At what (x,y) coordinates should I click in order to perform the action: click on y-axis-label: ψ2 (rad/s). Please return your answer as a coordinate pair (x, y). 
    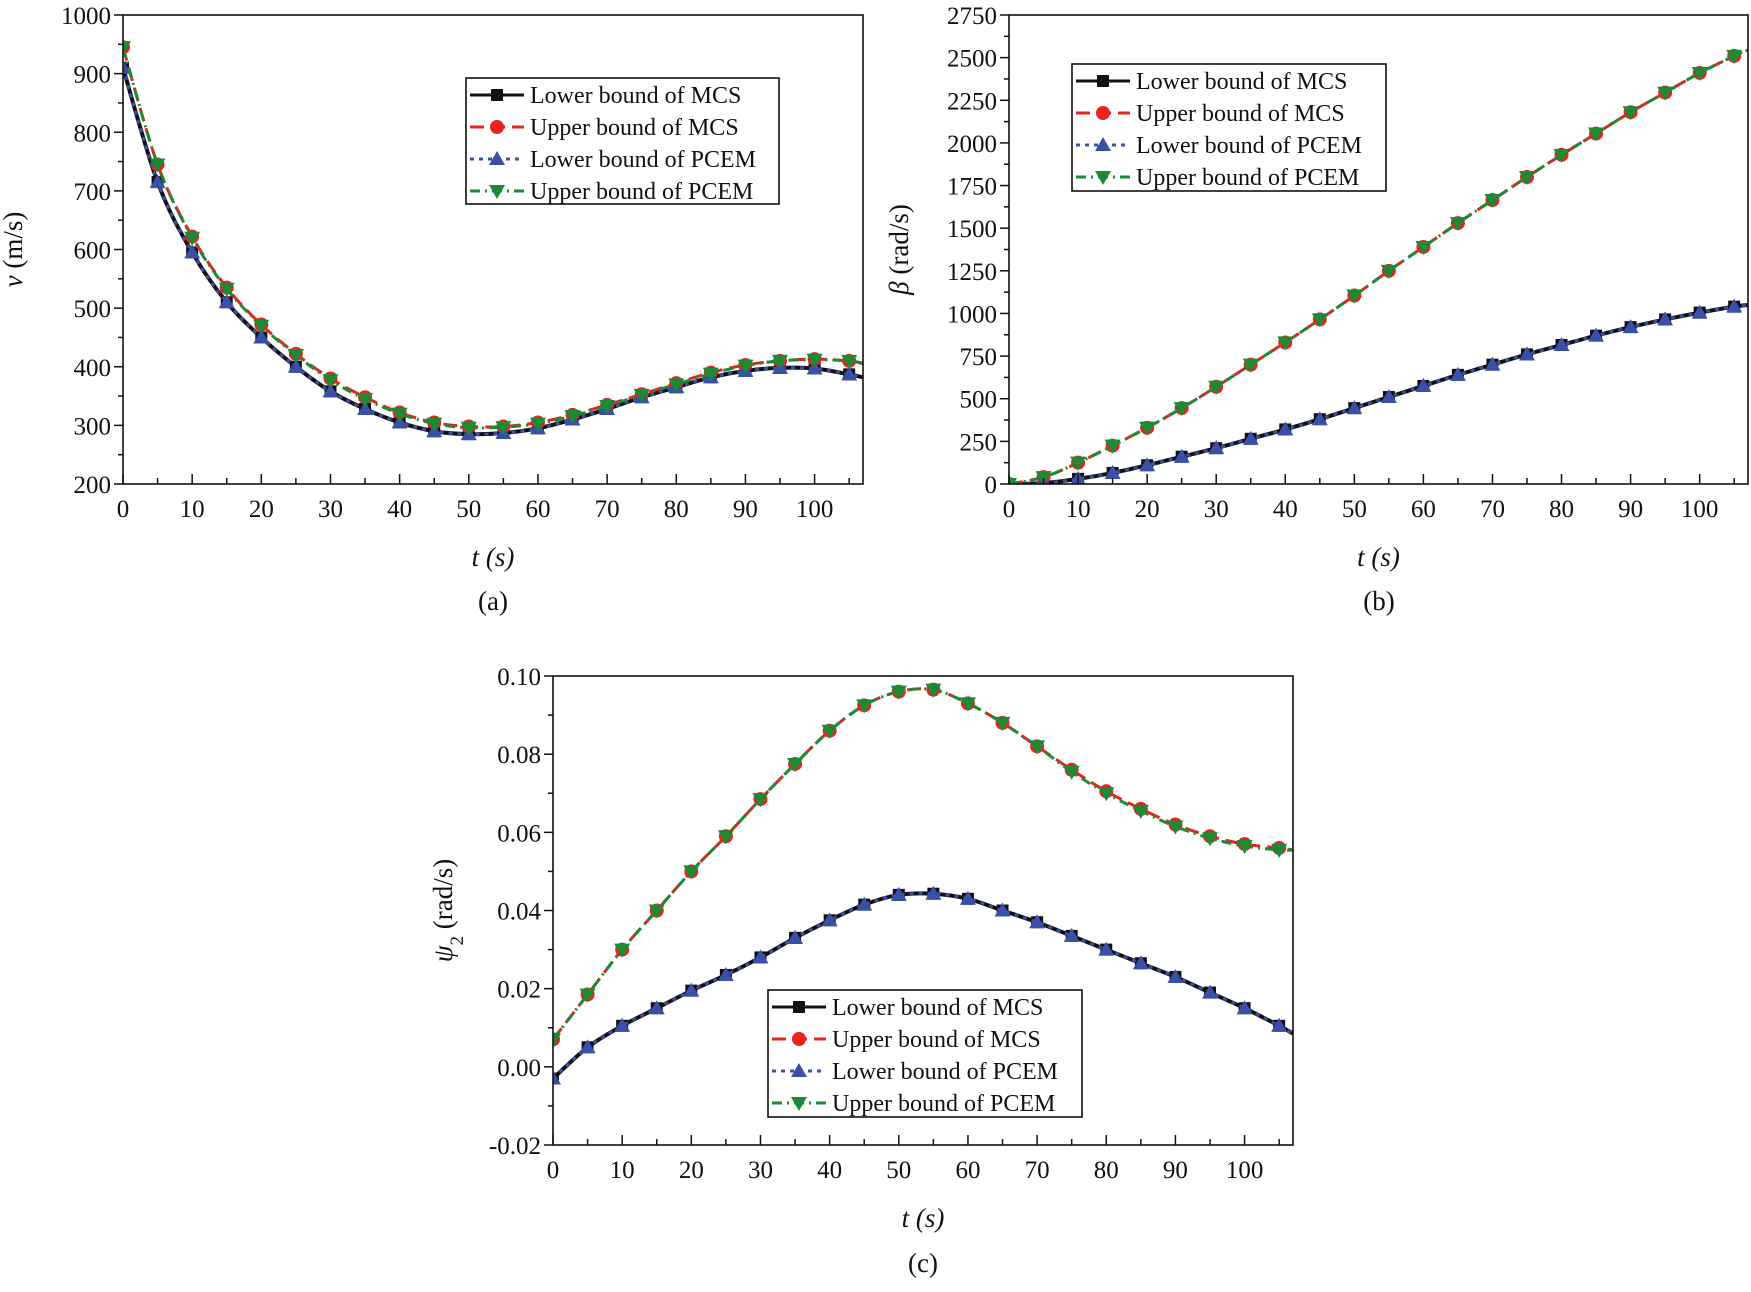
    Looking at the image, I should click on (448, 911).